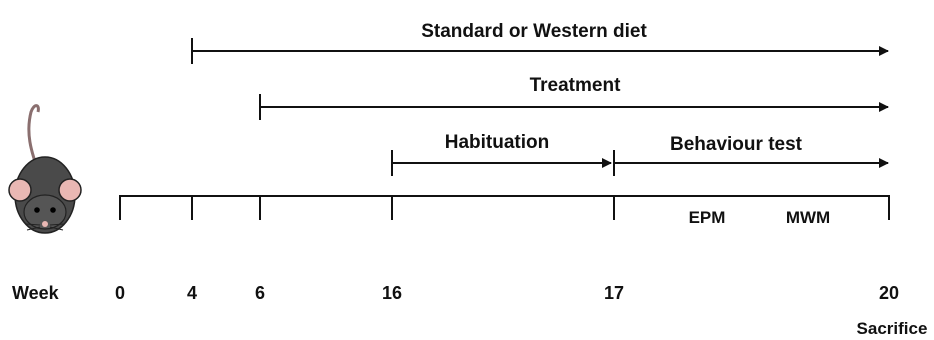 The image size is (934, 340). What do you see at coordinates (575, 85) in the screenshot?
I see `phase-treatment-label: Treatment` at bounding box center [575, 85].